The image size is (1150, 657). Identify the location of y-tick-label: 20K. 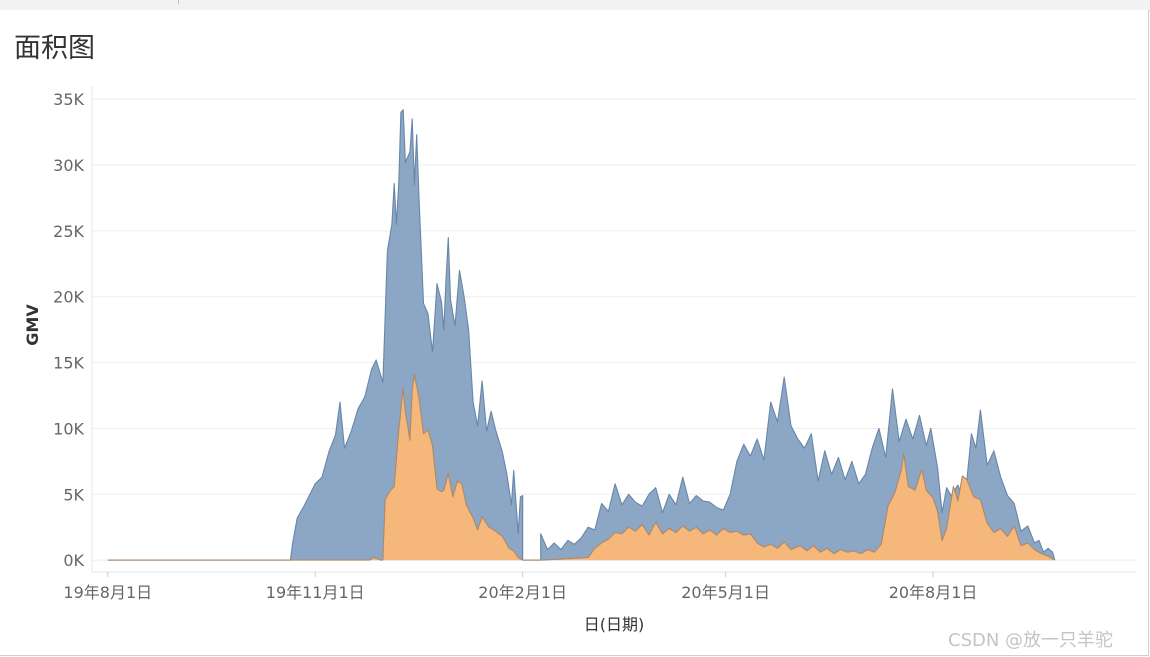
(68, 297).